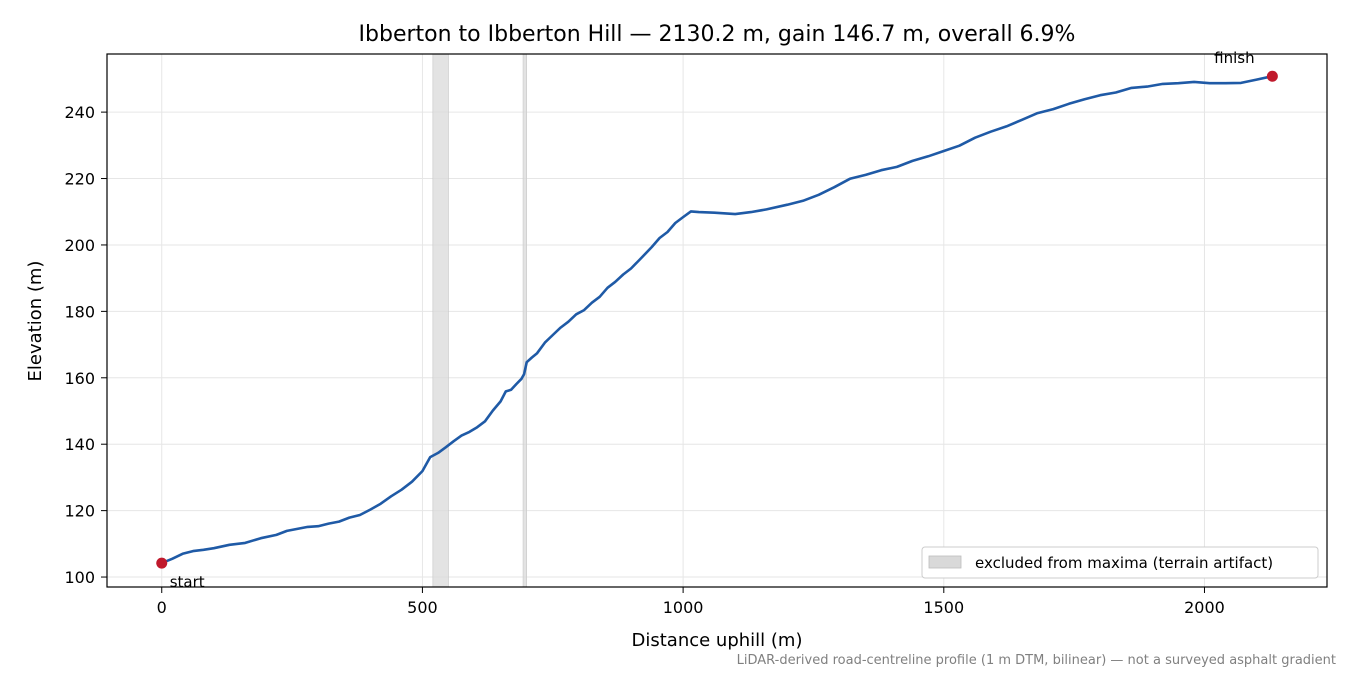  What do you see at coordinates (79, 112) in the screenshot?
I see `y-tick-label: 240` at bounding box center [79, 112].